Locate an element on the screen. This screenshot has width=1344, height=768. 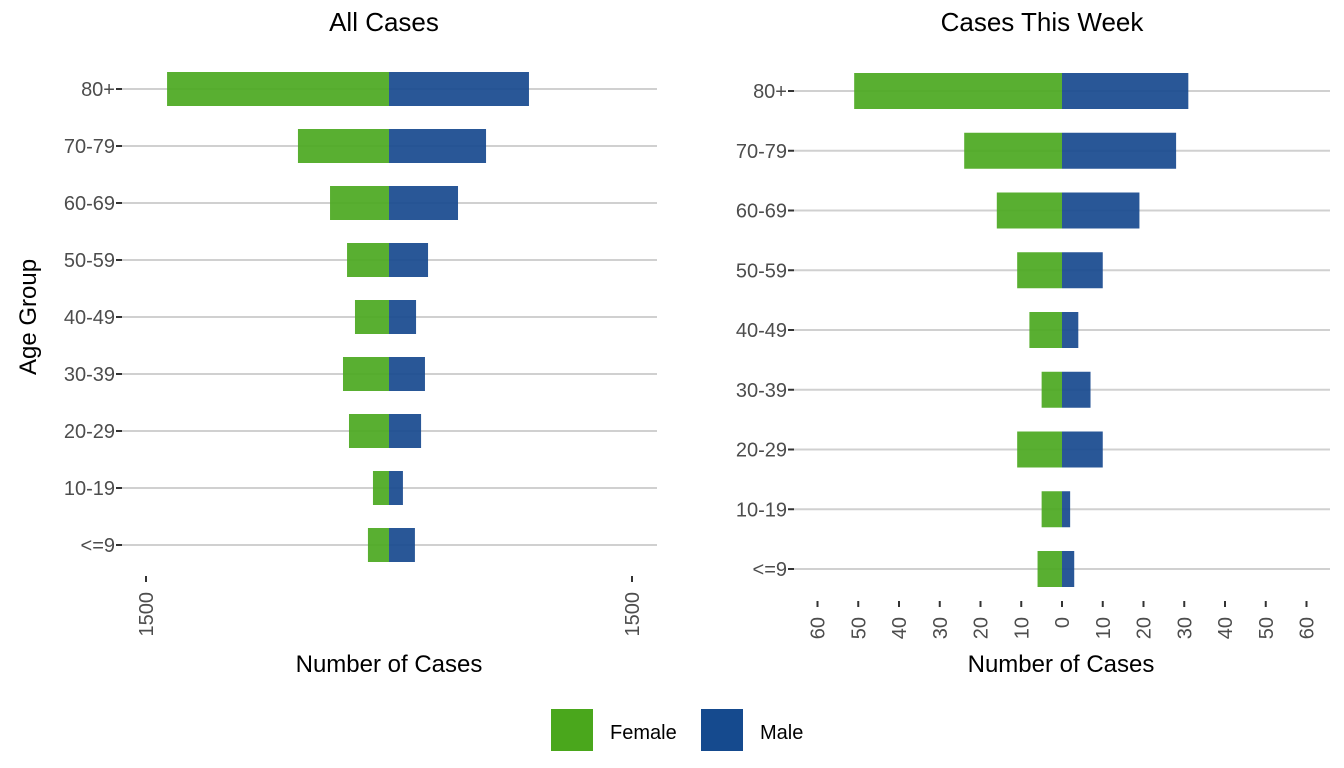
legend-label-female: Female is located at coordinates (643, 733).